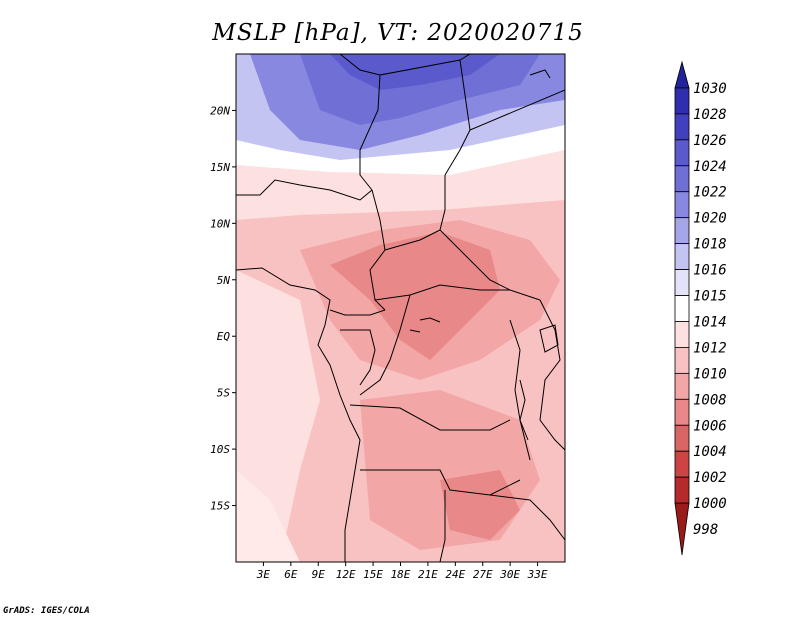  What do you see at coordinates (710, 374) in the screenshot?
I see `colorbar-label: 1010` at bounding box center [710, 374].